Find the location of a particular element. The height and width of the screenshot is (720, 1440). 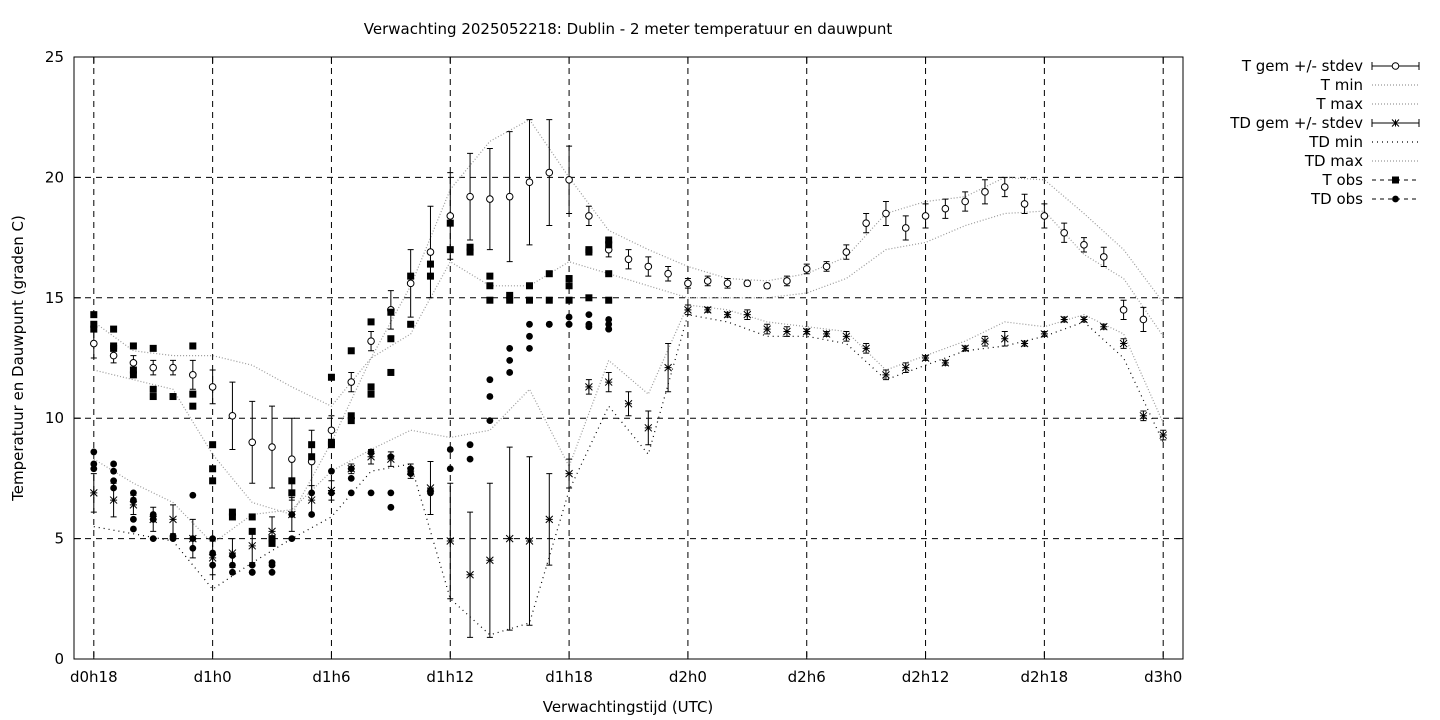

x-tick-label: d2h6 is located at coordinates (807, 677).